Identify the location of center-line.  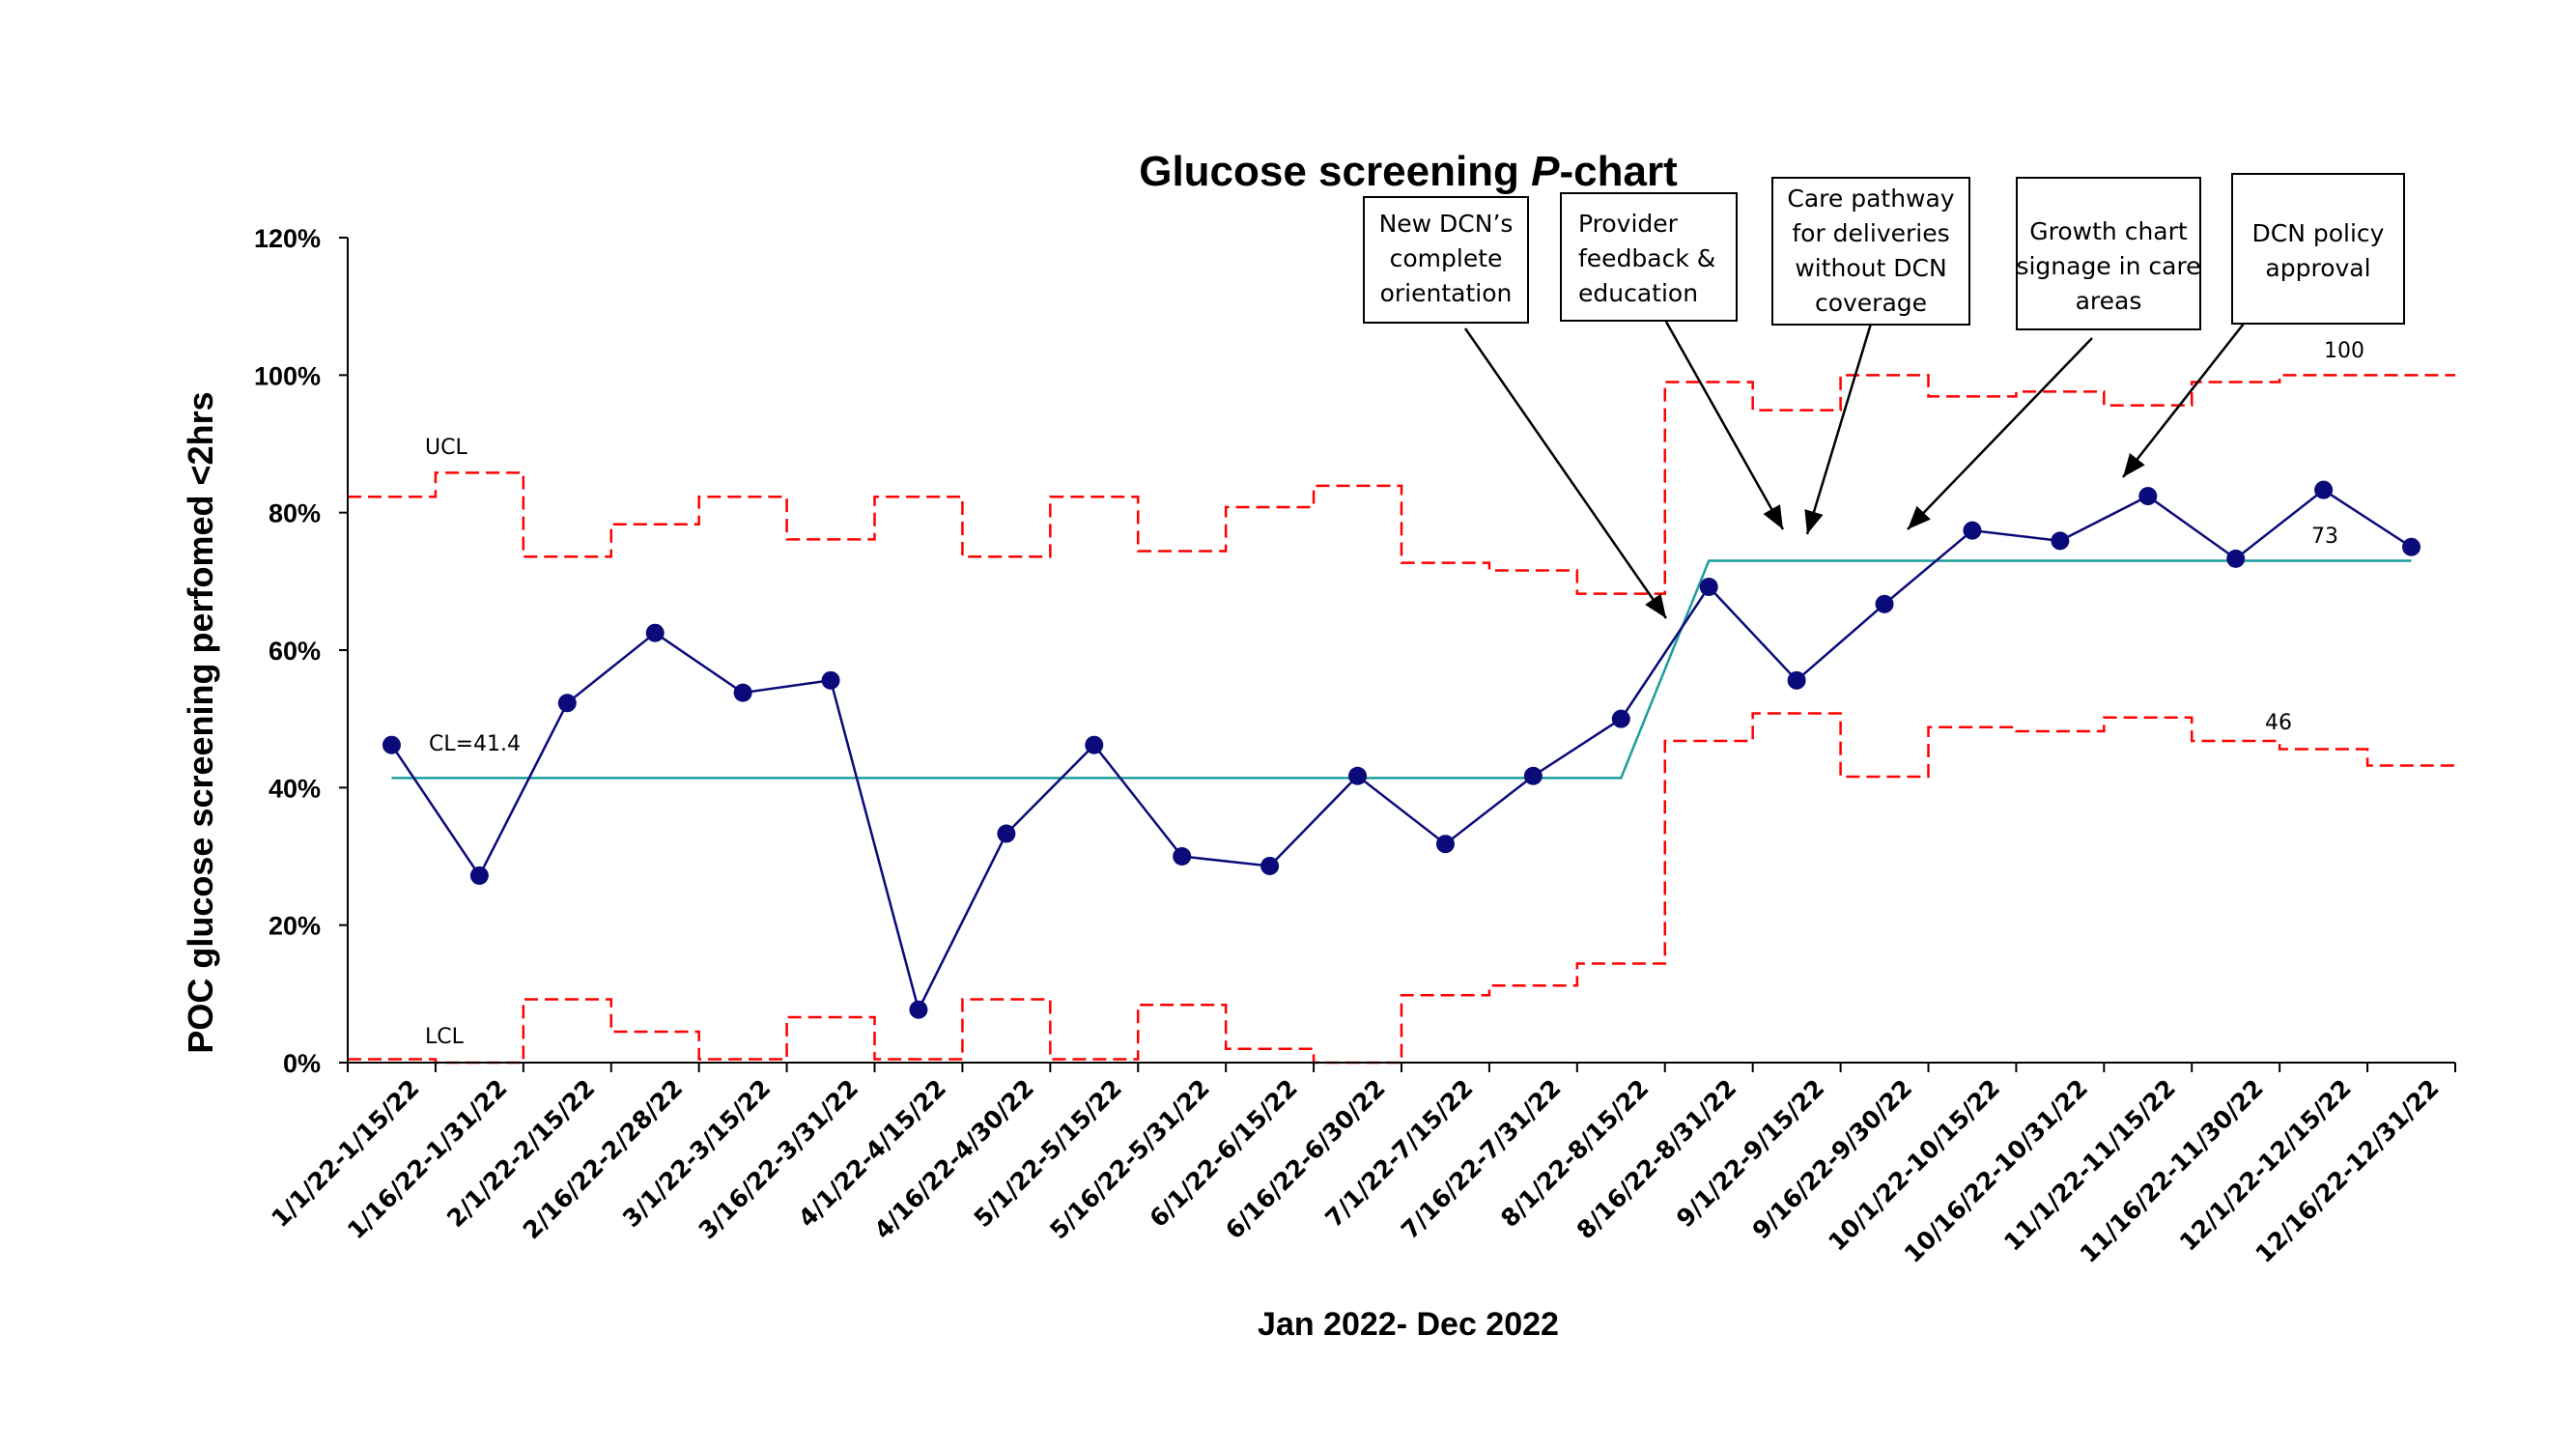
(1401, 669).